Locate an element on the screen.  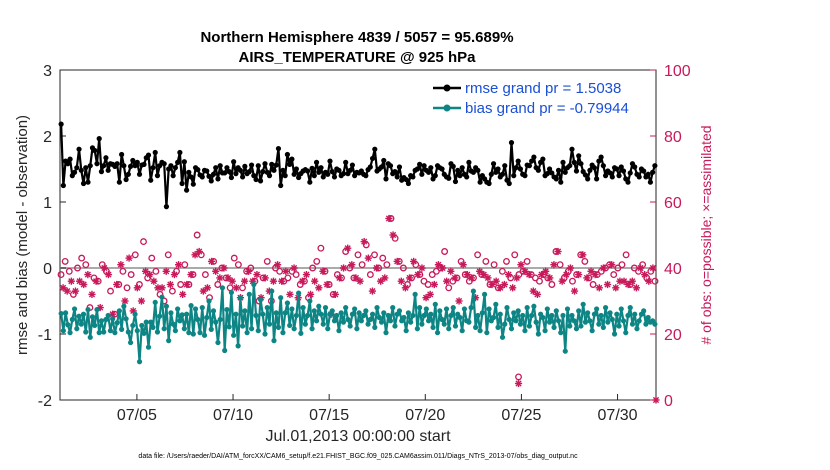
y2-tick-label: 40 is located at coordinates (673, 269).